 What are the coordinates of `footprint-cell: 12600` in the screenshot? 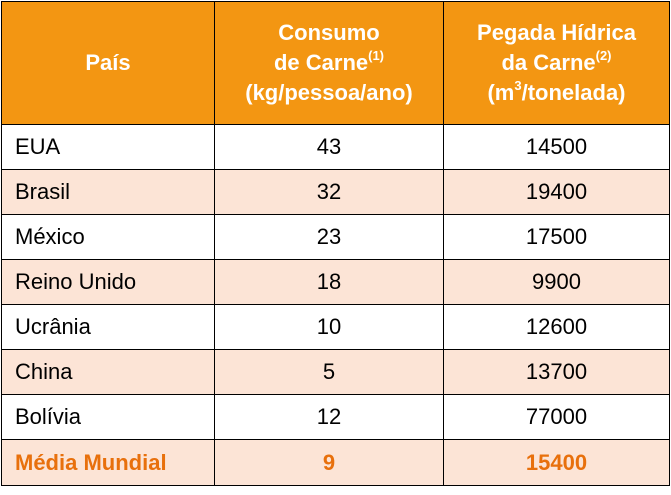 It's located at (556, 327).